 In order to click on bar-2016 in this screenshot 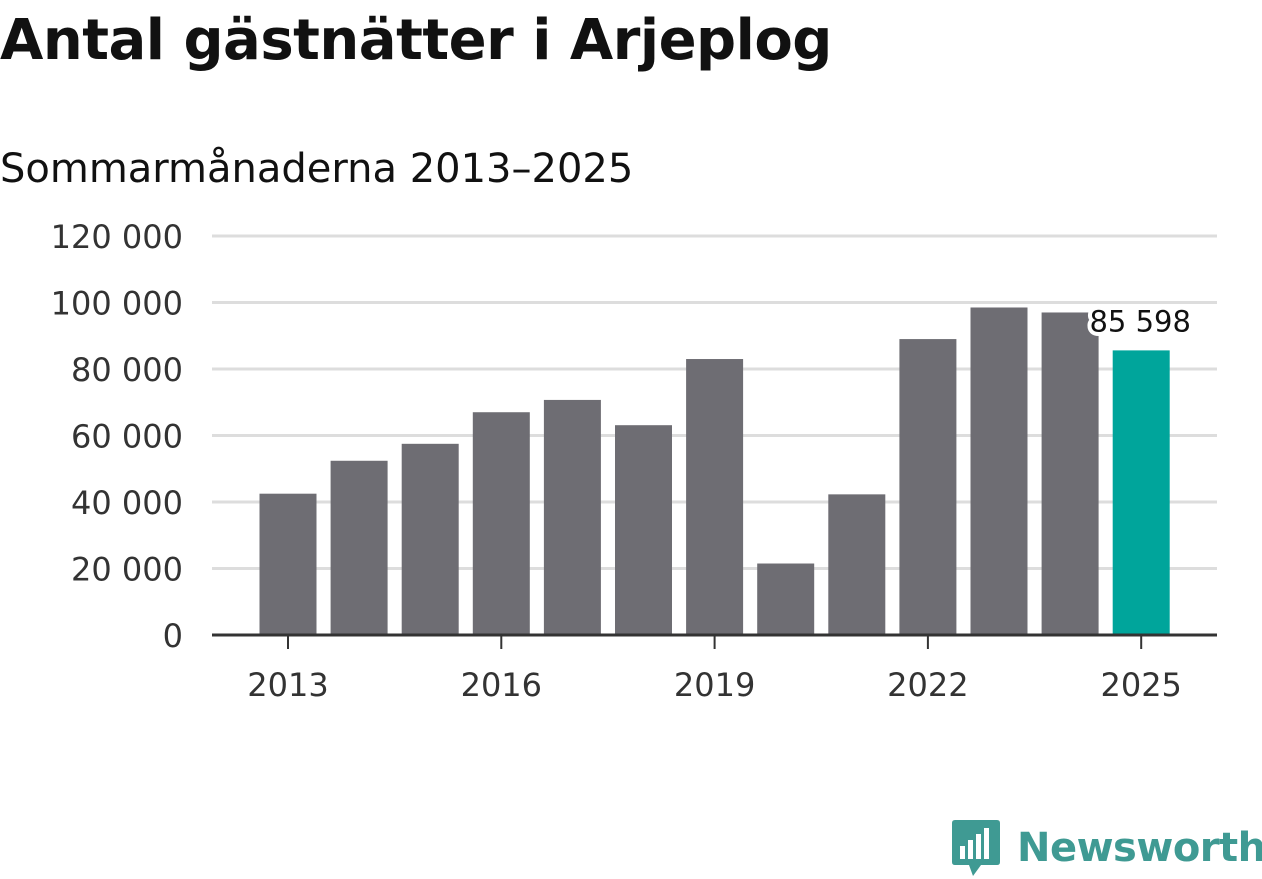, I will do `click(501, 523)`.